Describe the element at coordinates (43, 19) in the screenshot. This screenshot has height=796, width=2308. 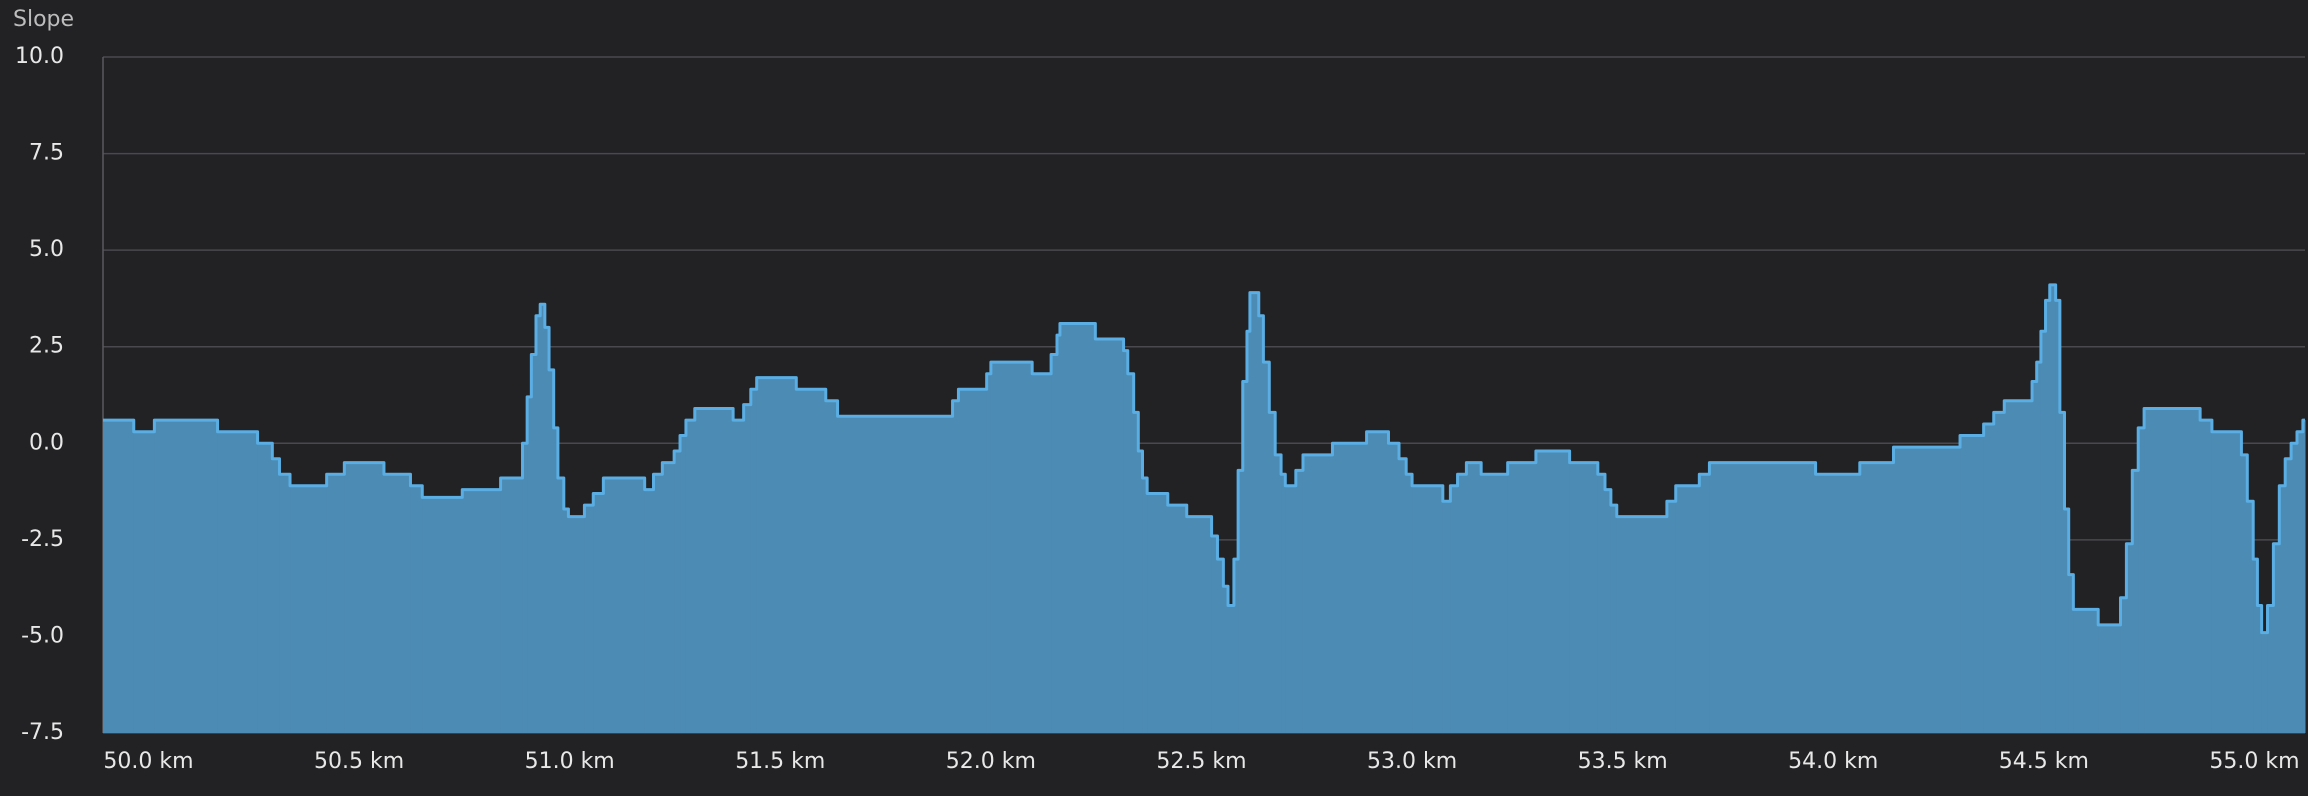
I see `y-axis-label: Slope` at that location.